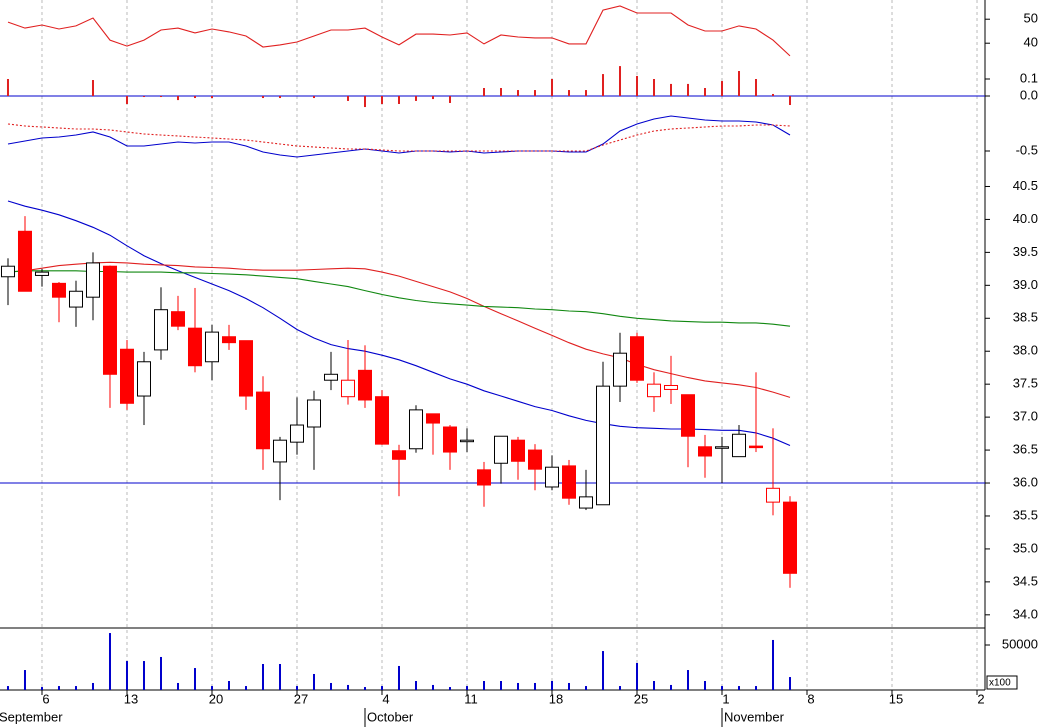 The height and width of the screenshot is (727, 1042). I want to click on y-tick-label: 38.0, so click(1025, 350).